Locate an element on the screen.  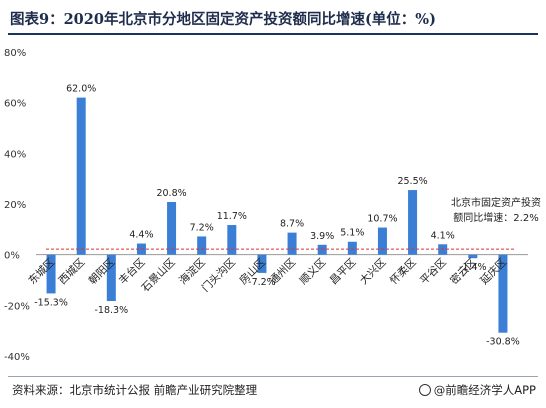
annotation-line-1: 北京市固定资产投资 is located at coordinates (496, 203).